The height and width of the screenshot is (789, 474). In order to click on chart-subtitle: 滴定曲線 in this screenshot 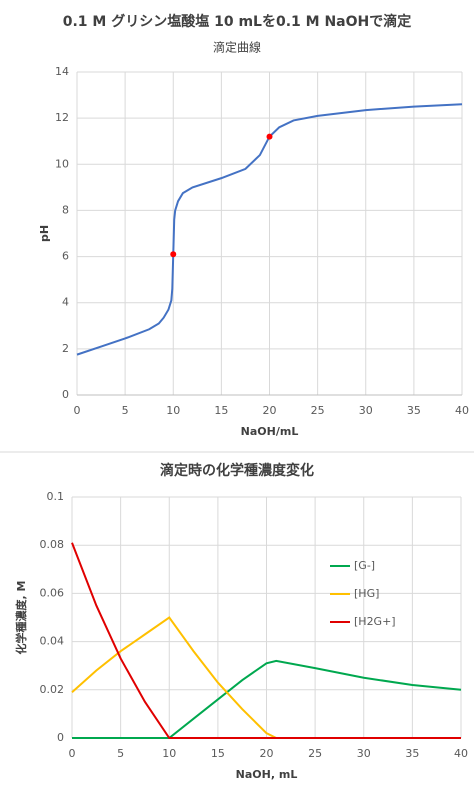, I will do `click(237, 47)`.